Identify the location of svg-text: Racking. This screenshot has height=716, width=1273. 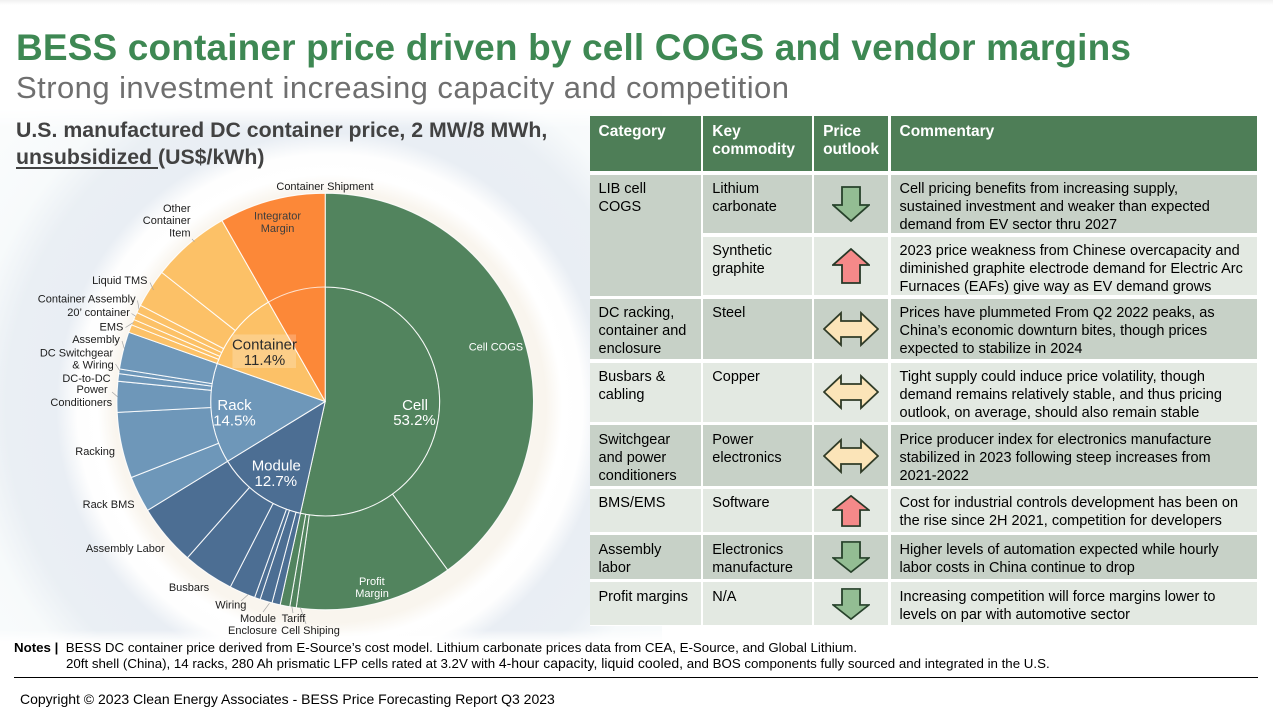
(95, 452).